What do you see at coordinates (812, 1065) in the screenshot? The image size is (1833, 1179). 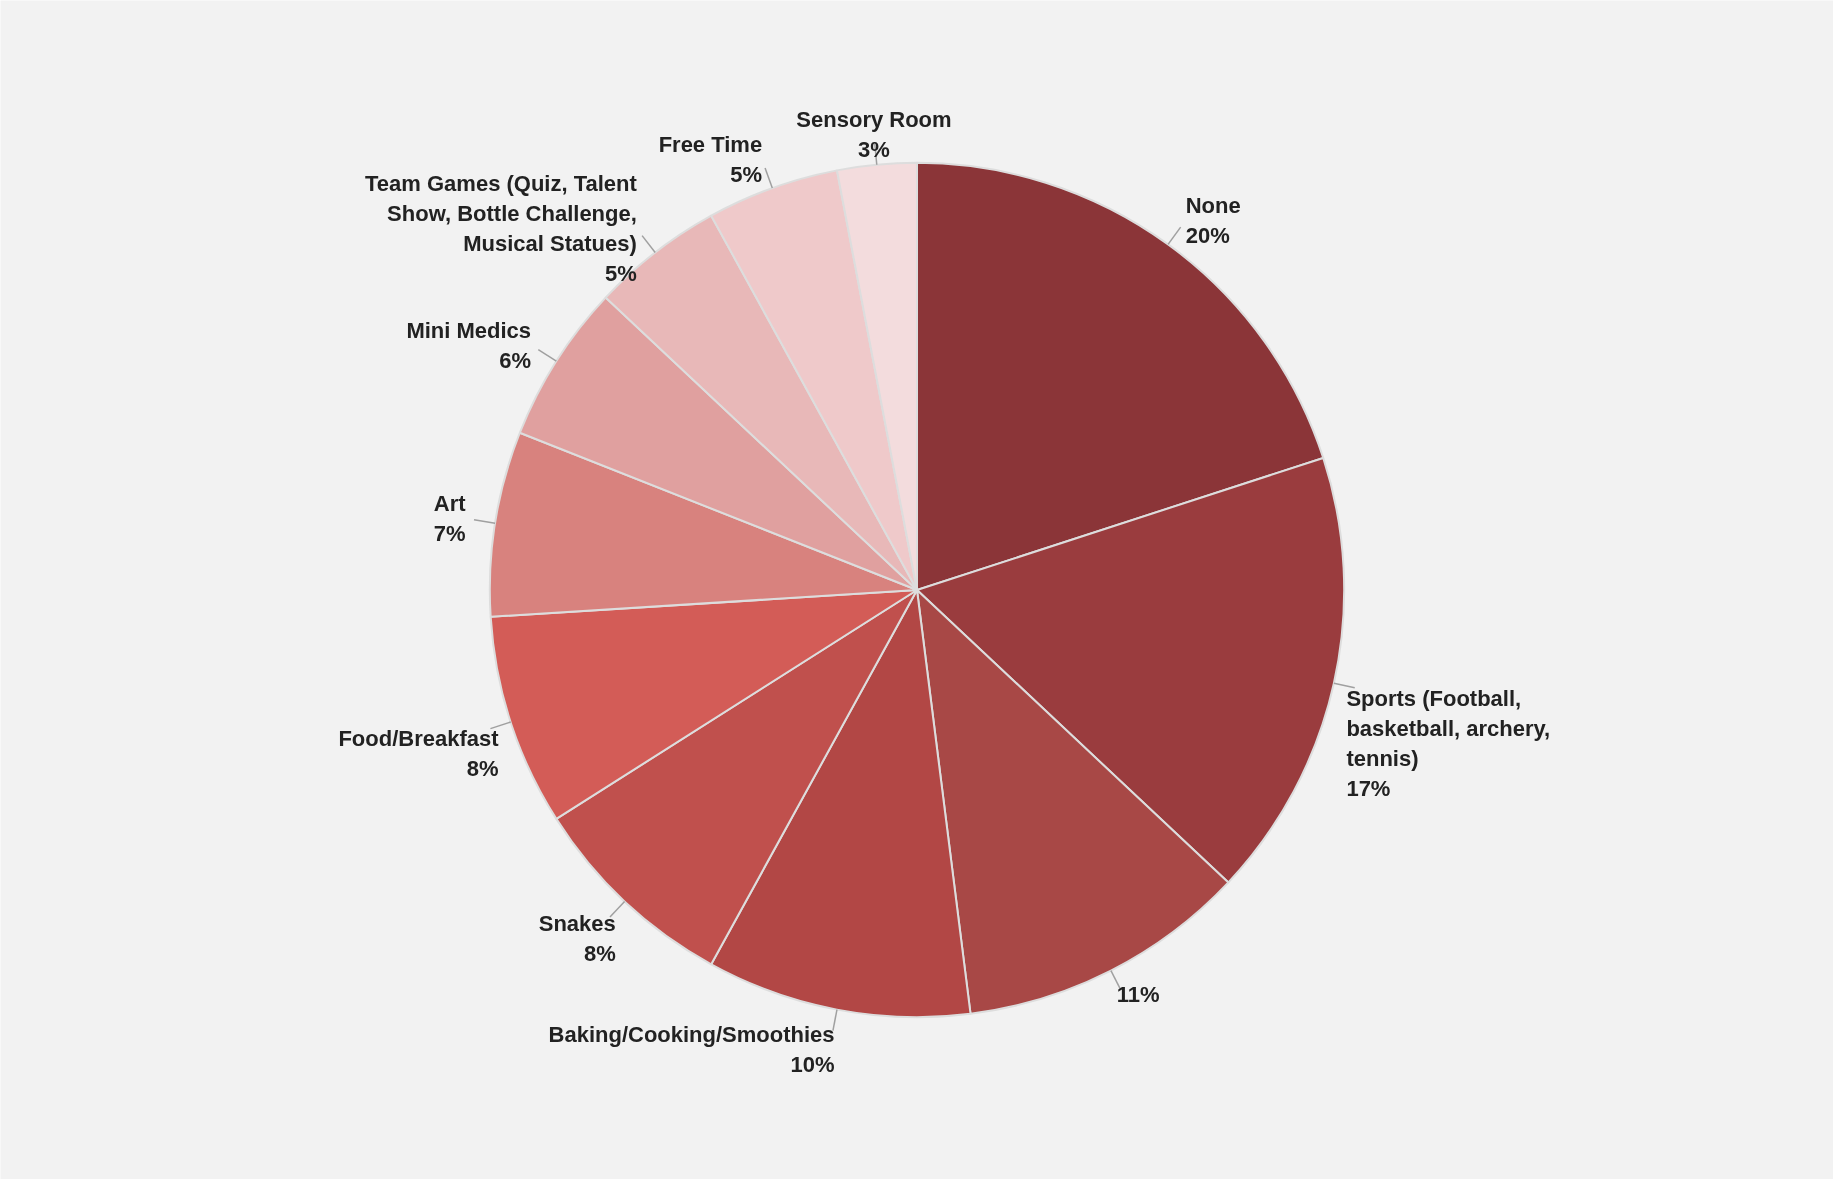 I see `data-label: 10%` at bounding box center [812, 1065].